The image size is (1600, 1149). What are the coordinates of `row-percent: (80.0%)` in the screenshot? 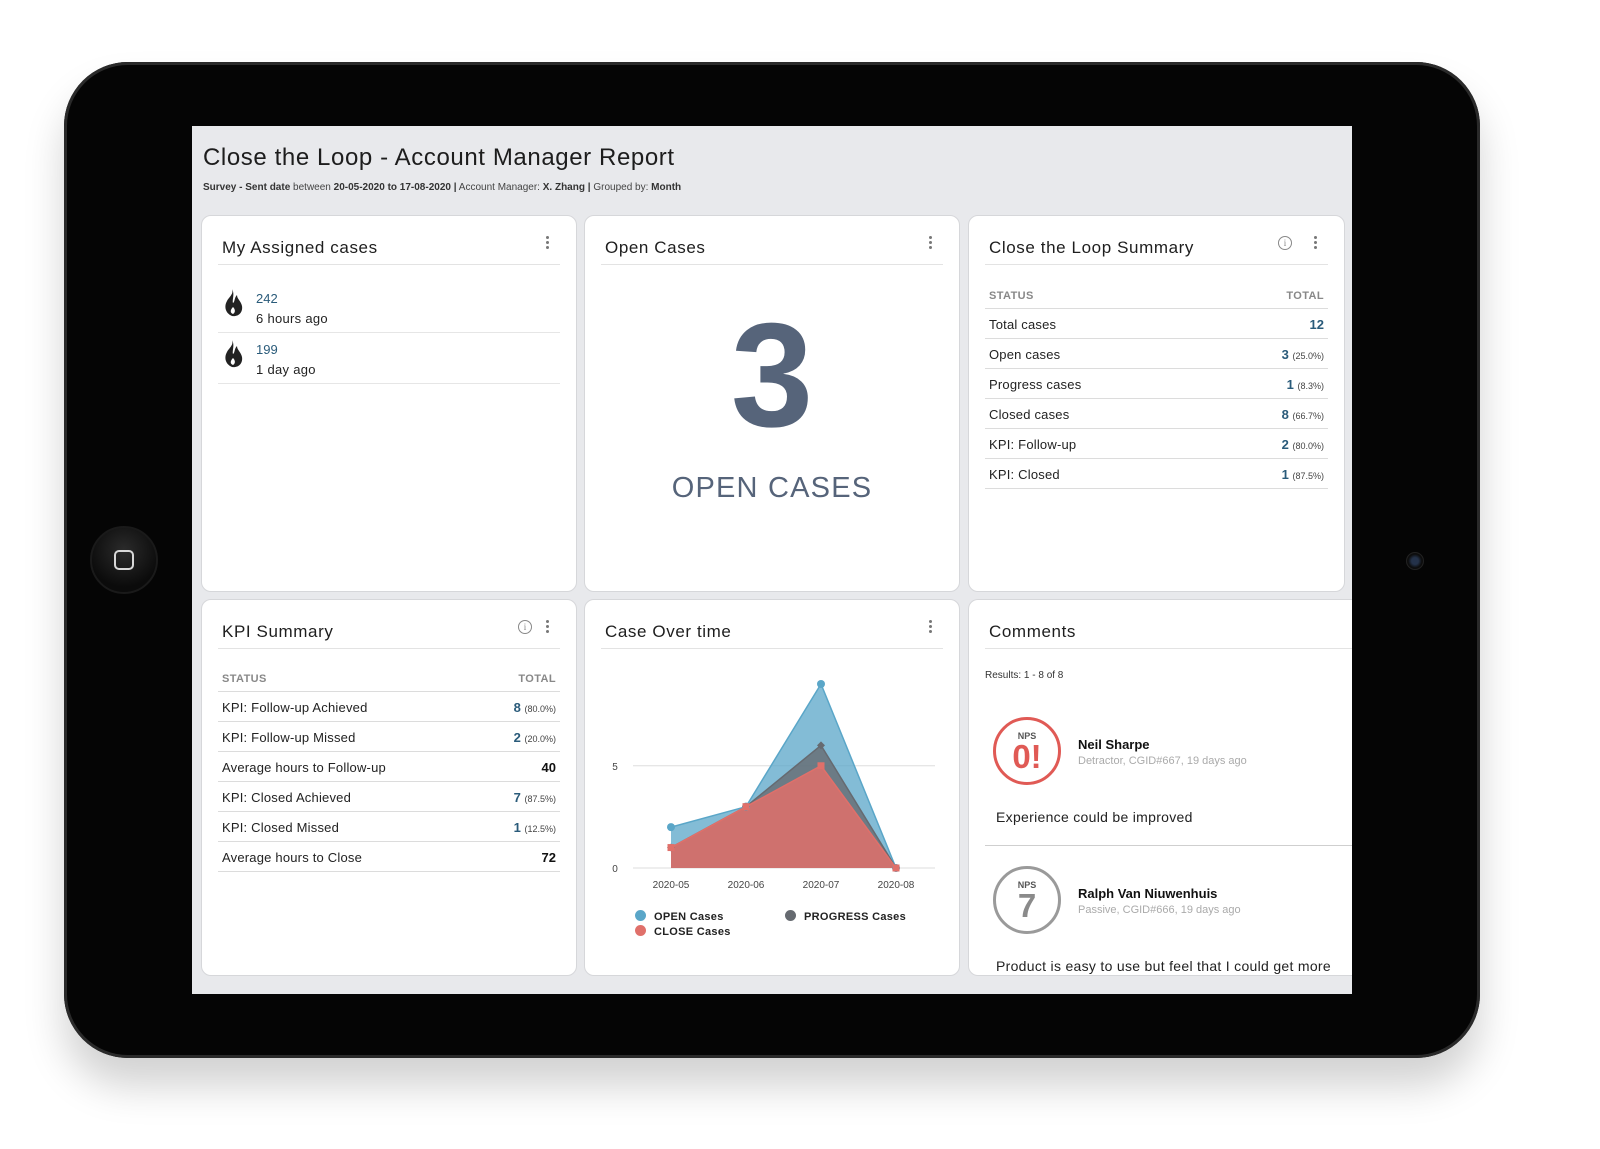 It's located at (1308, 446).